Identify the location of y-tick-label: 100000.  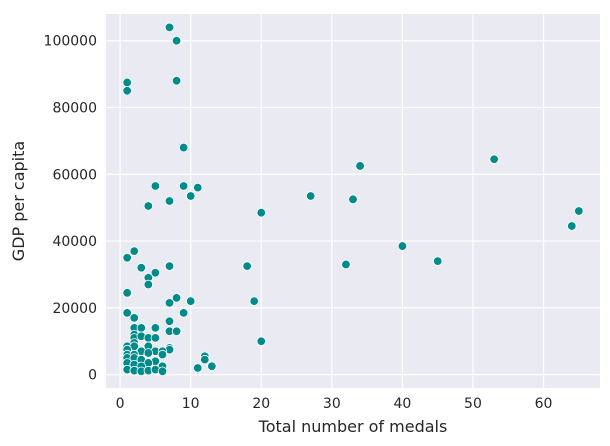
(70, 42).